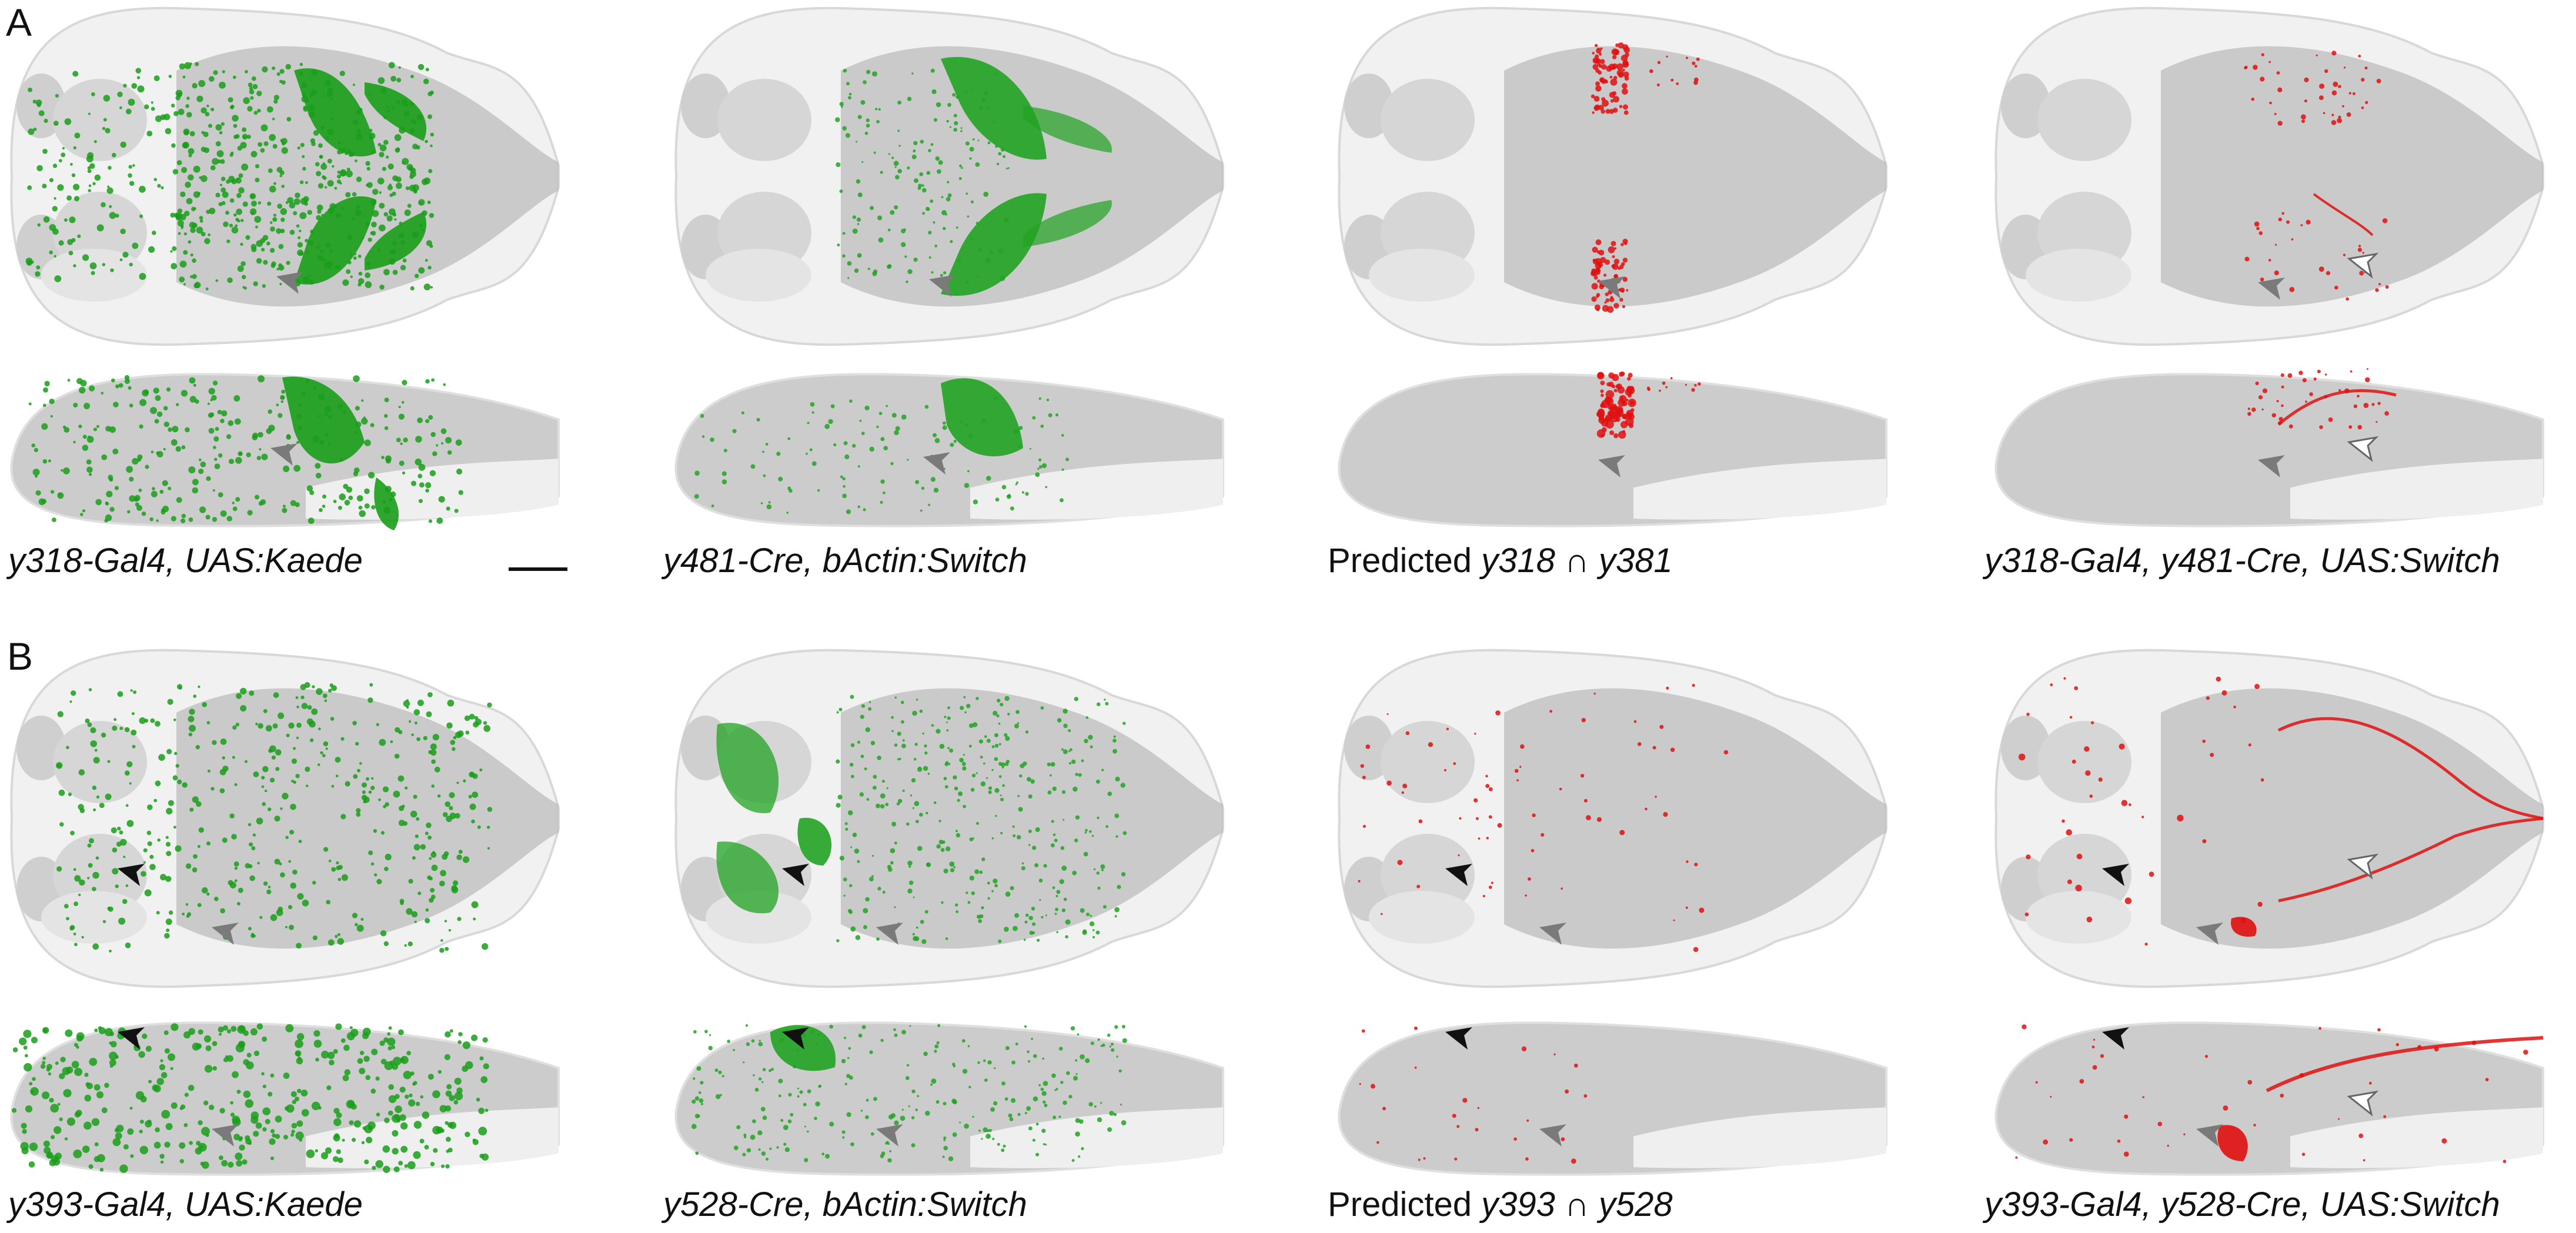 This screenshot has width=2576, height=1233. Describe the element at coordinates (1500, 561) in the screenshot. I see `caption-a3: Predicted y318 ∩ y381` at that location.